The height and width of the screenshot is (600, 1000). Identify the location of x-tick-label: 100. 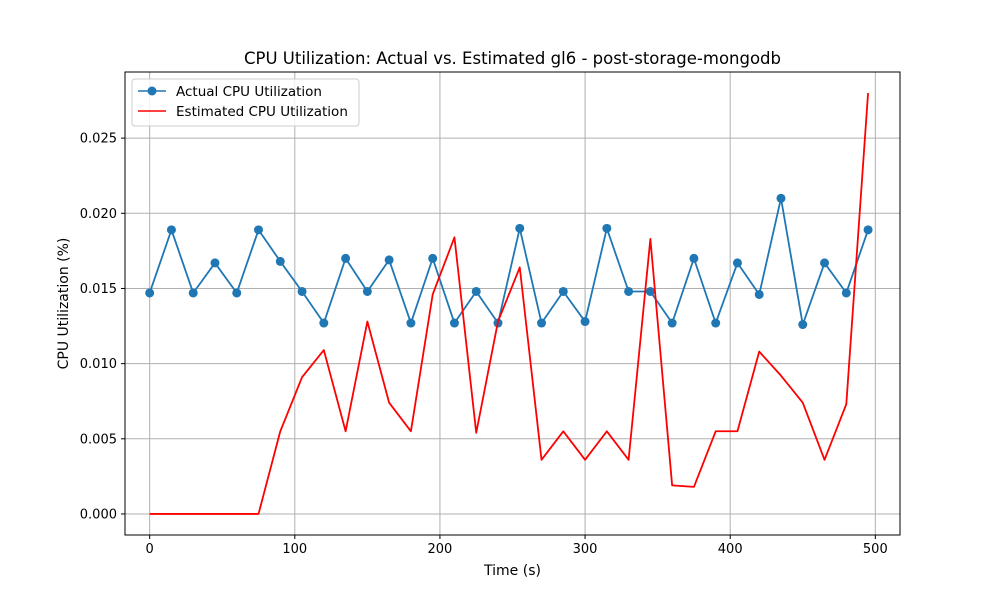
(294, 549).